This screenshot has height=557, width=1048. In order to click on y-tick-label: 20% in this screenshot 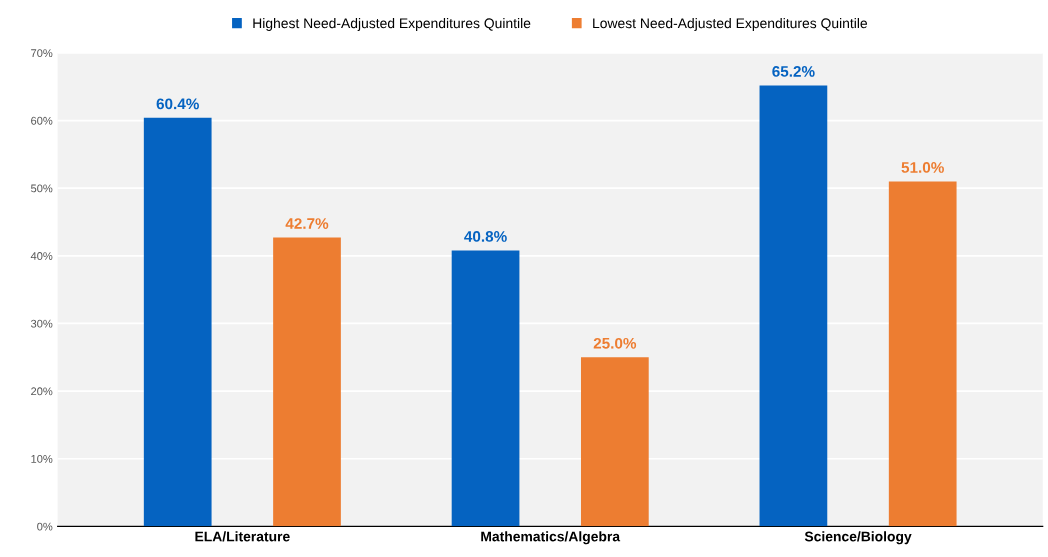, I will do `click(42, 391)`.